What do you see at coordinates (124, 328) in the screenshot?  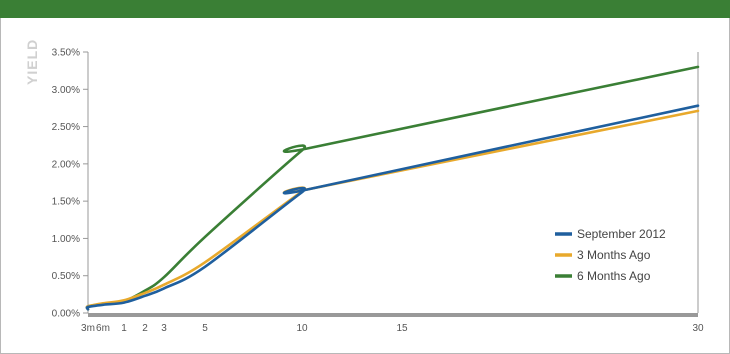 I see `x-tick-label: 1` at bounding box center [124, 328].